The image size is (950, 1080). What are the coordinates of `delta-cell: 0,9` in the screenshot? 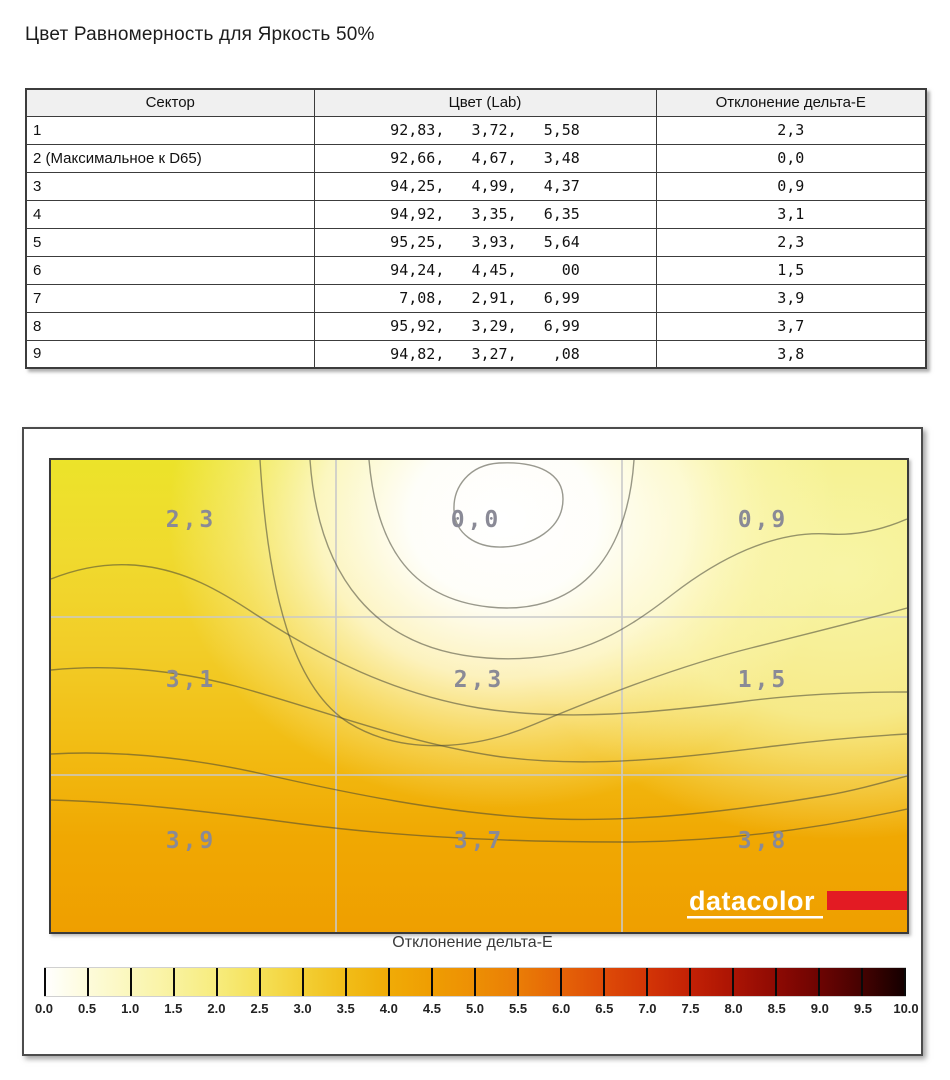 It's located at (791, 186).